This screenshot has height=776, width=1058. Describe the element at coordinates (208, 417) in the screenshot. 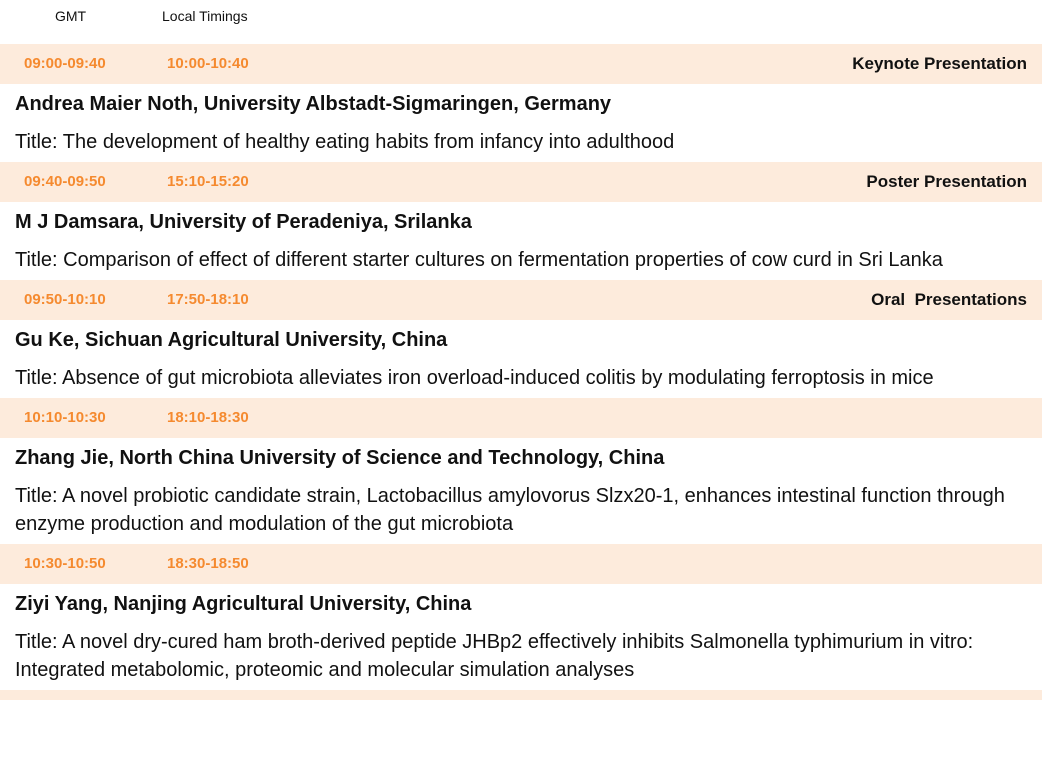

I see `local-time: 18:10-18:30` at that location.